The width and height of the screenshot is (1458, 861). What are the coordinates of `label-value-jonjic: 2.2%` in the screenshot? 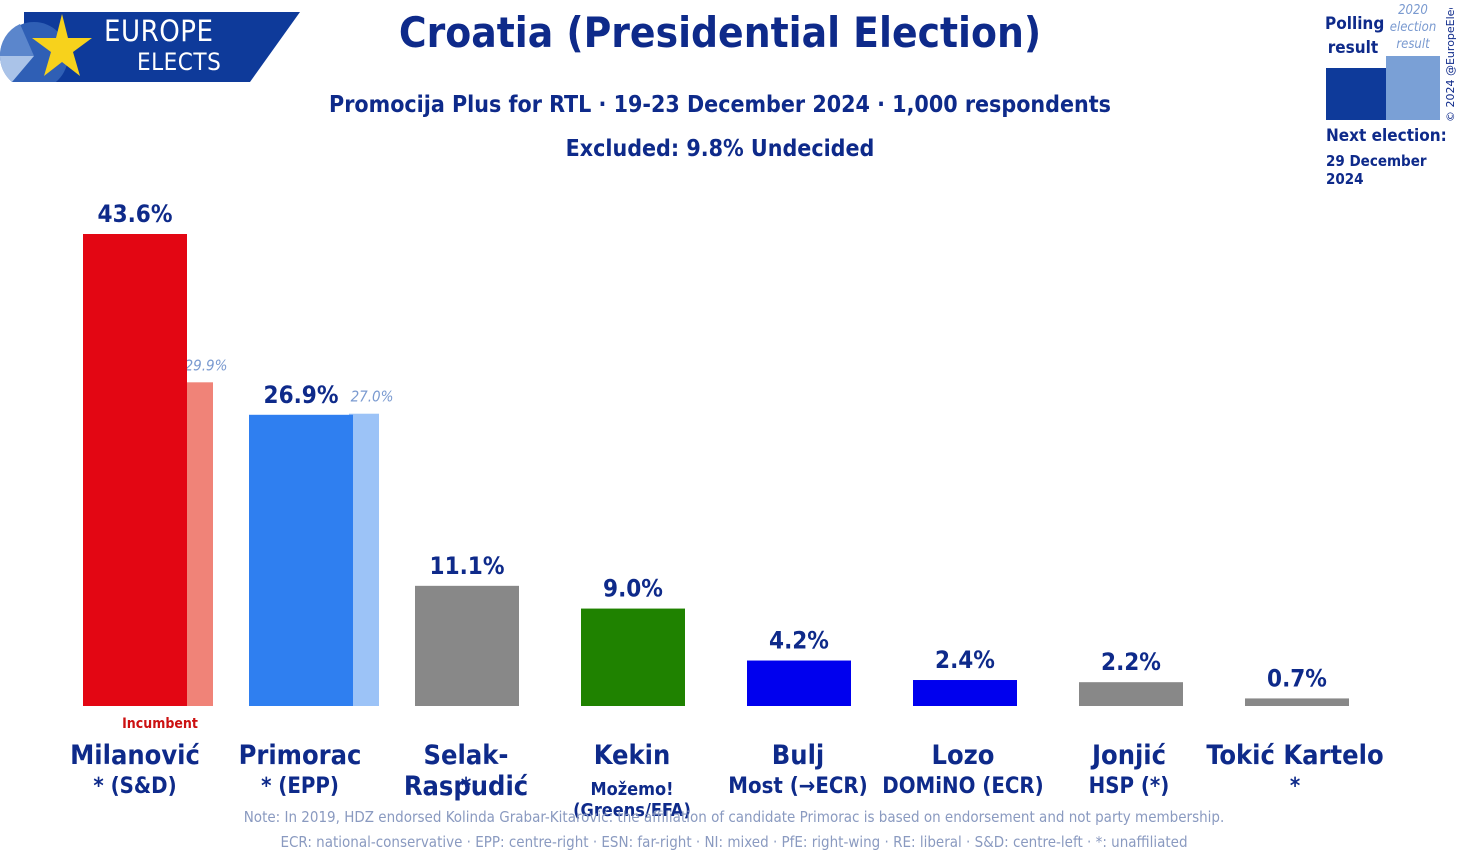 It's located at (1131, 662).